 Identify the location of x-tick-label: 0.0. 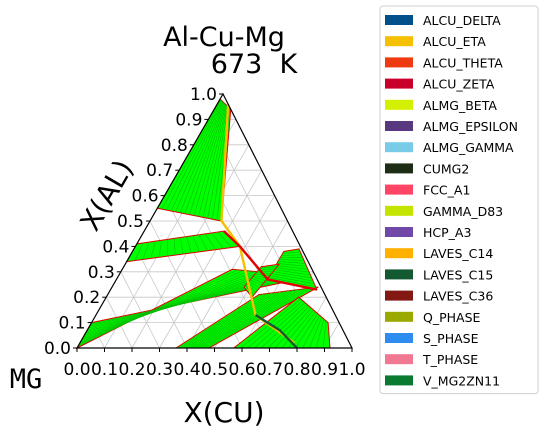
(76, 370).